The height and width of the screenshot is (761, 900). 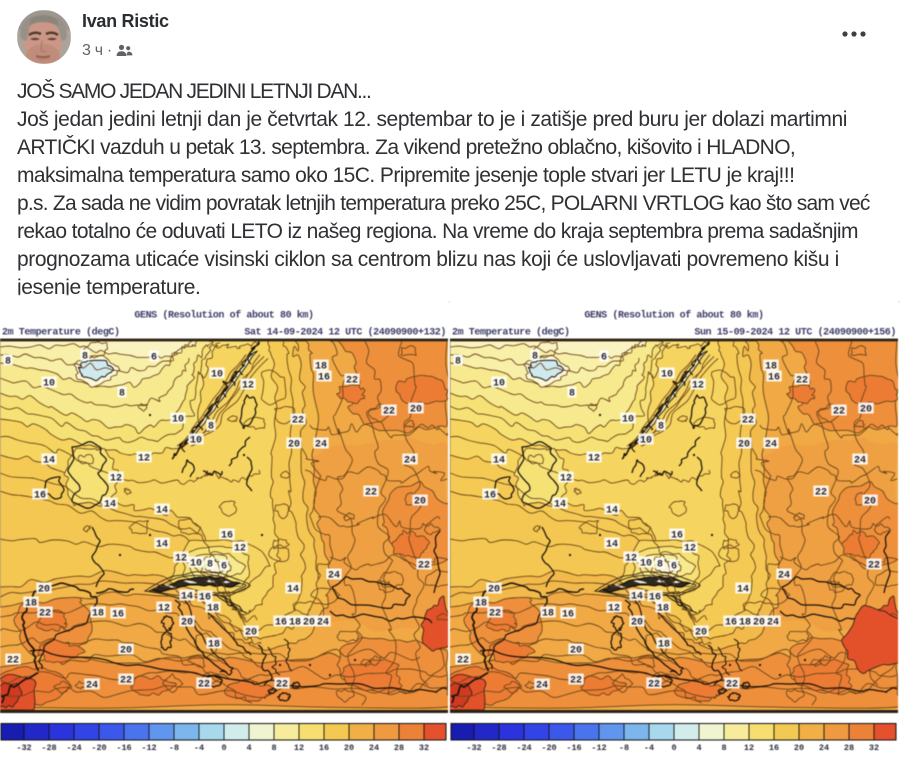 I want to click on svg-text:Sat 14-09-2024 12 UTC (2409090: Sat 14-09-2024 12 UTC (24090900+132), so click(x=345, y=333).